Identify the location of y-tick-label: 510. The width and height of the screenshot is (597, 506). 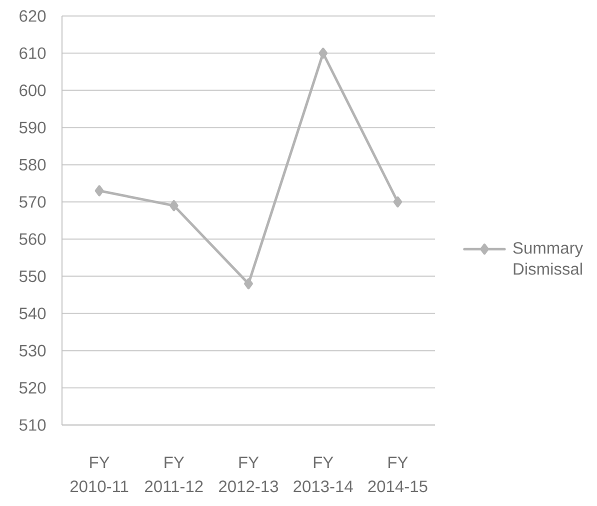
(32, 425).